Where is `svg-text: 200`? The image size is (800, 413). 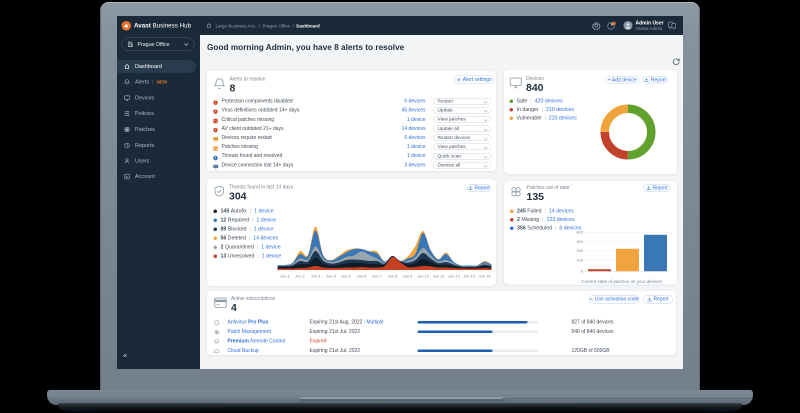 svg-text: 200 is located at coordinates (579, 250).